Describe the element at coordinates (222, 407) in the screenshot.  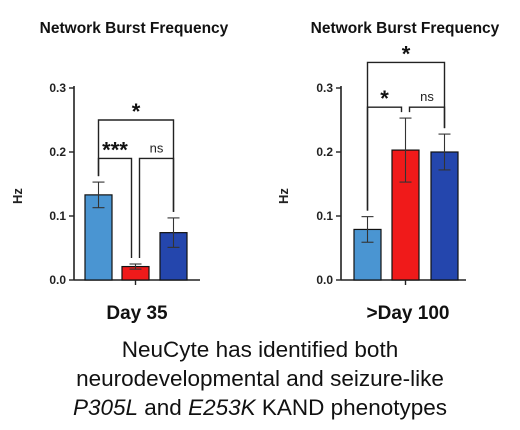
I see `gene-e253k: E253K` at that location.